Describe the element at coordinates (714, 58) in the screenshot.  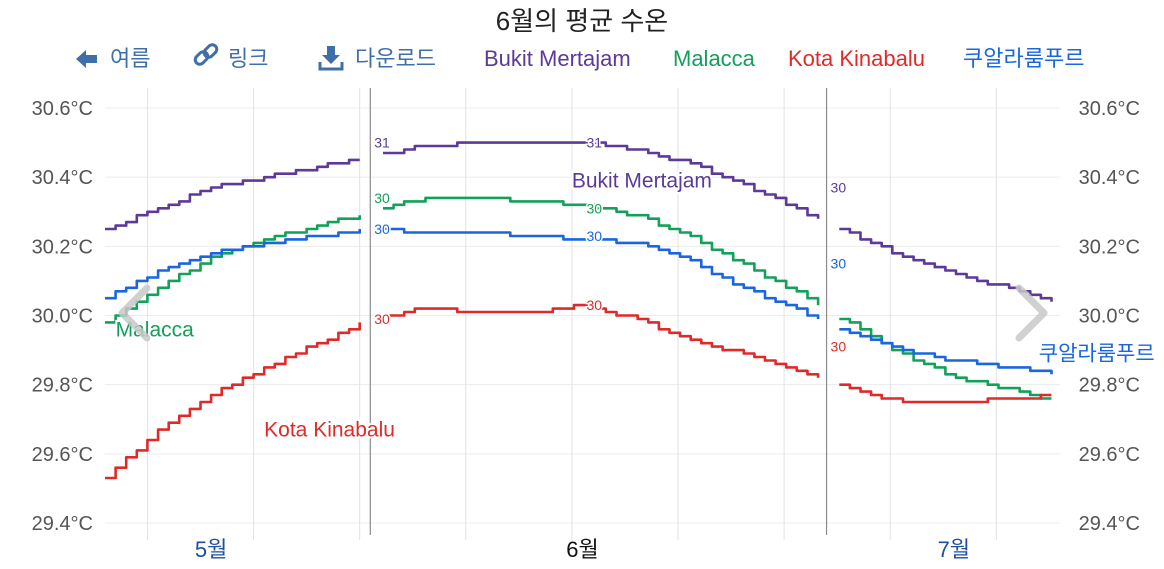
I see `legend-item: Malacca` at that location.